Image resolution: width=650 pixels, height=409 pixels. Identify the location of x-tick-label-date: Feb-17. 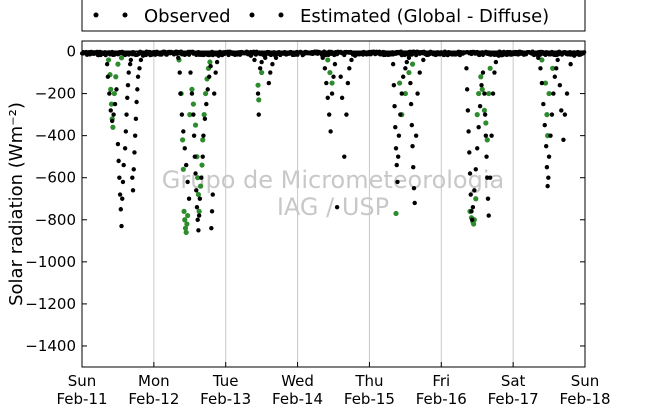
(513, 399).